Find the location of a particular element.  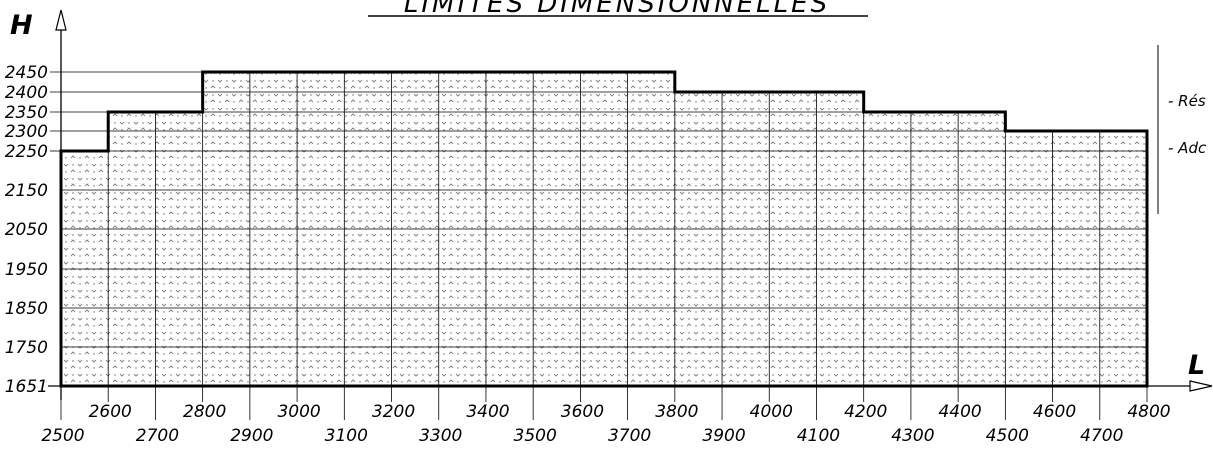

x-tick-label-4100: 4100 is located at coordinates (818, 436).